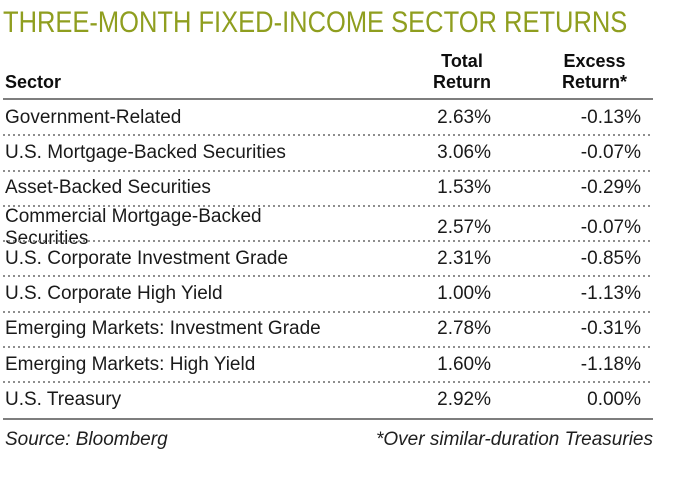 The width and height of the screenshot is (685, 477). I want to click on sector-cell: U.S. Mortgage-Backed Securities, so click(145, 152).